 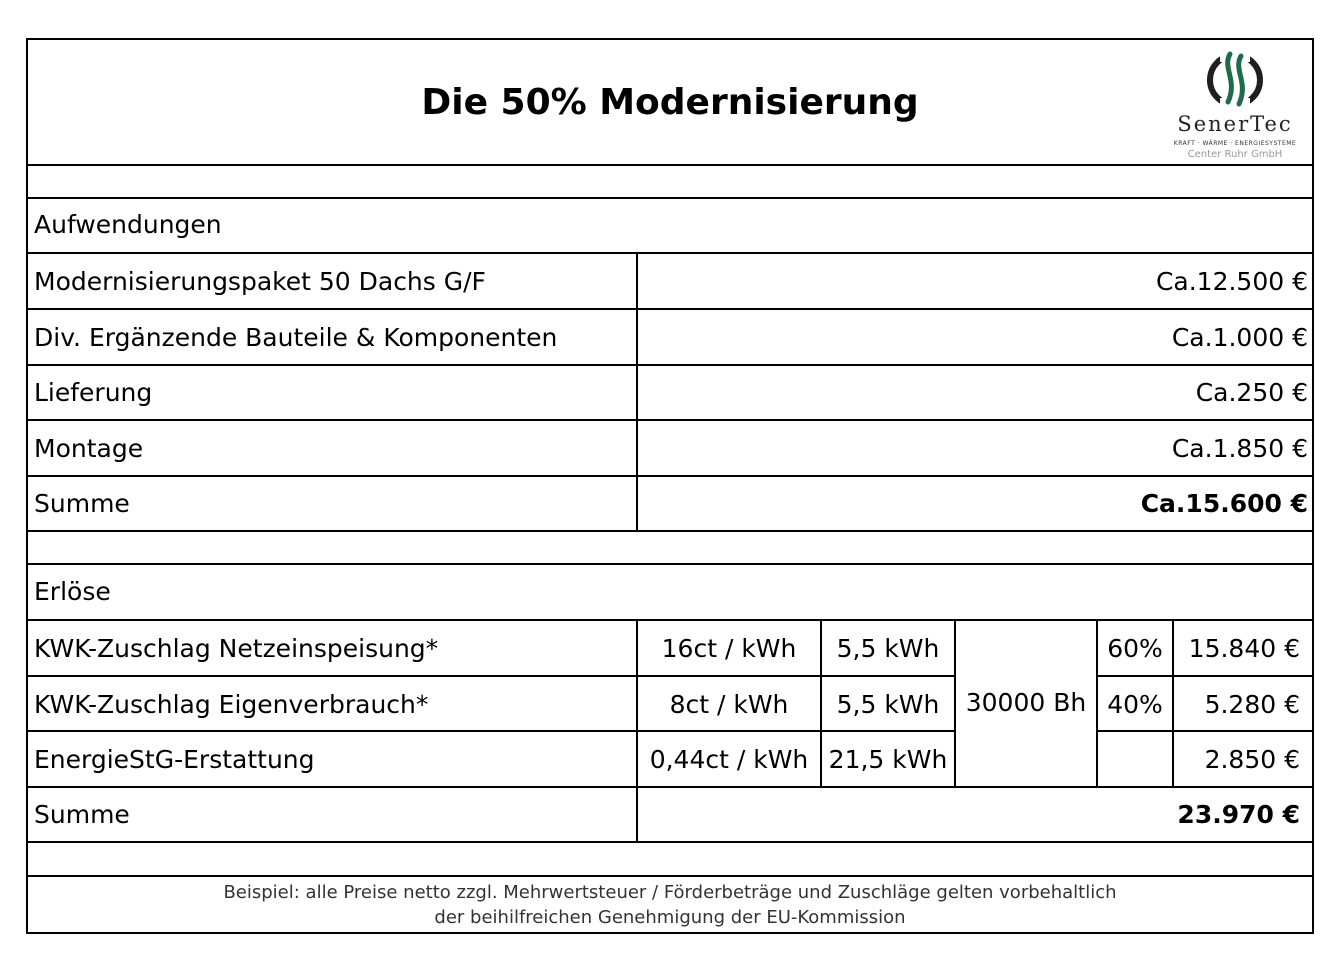 What do you see at coordinates (1238, 814) in the screenshot?
I see `revenue-sum-value: 23.970 €` at bounding box center [1238, 814].